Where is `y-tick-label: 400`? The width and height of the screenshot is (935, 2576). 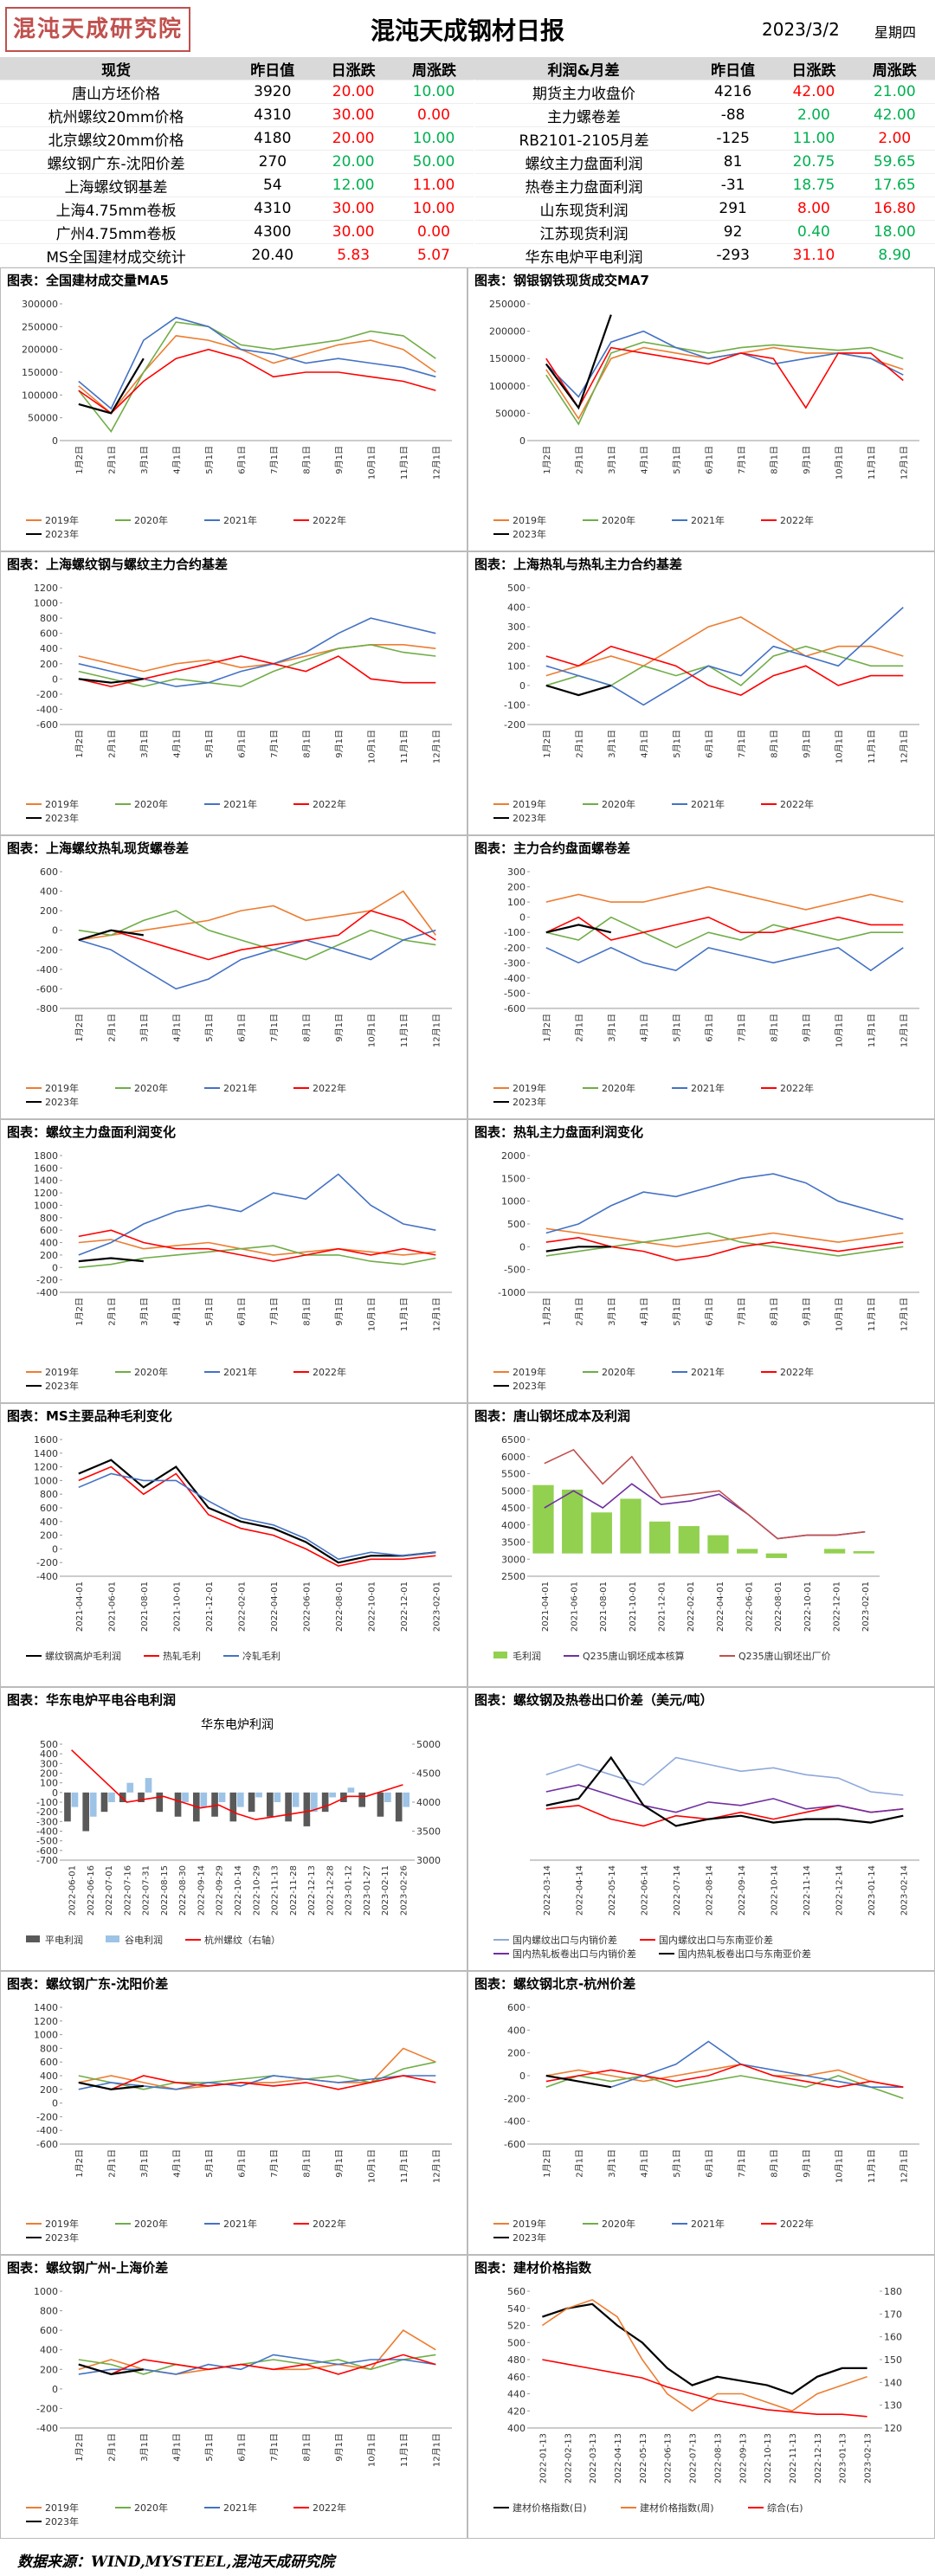
y-tick-label: 400 is located at coordinates (49, 1243).